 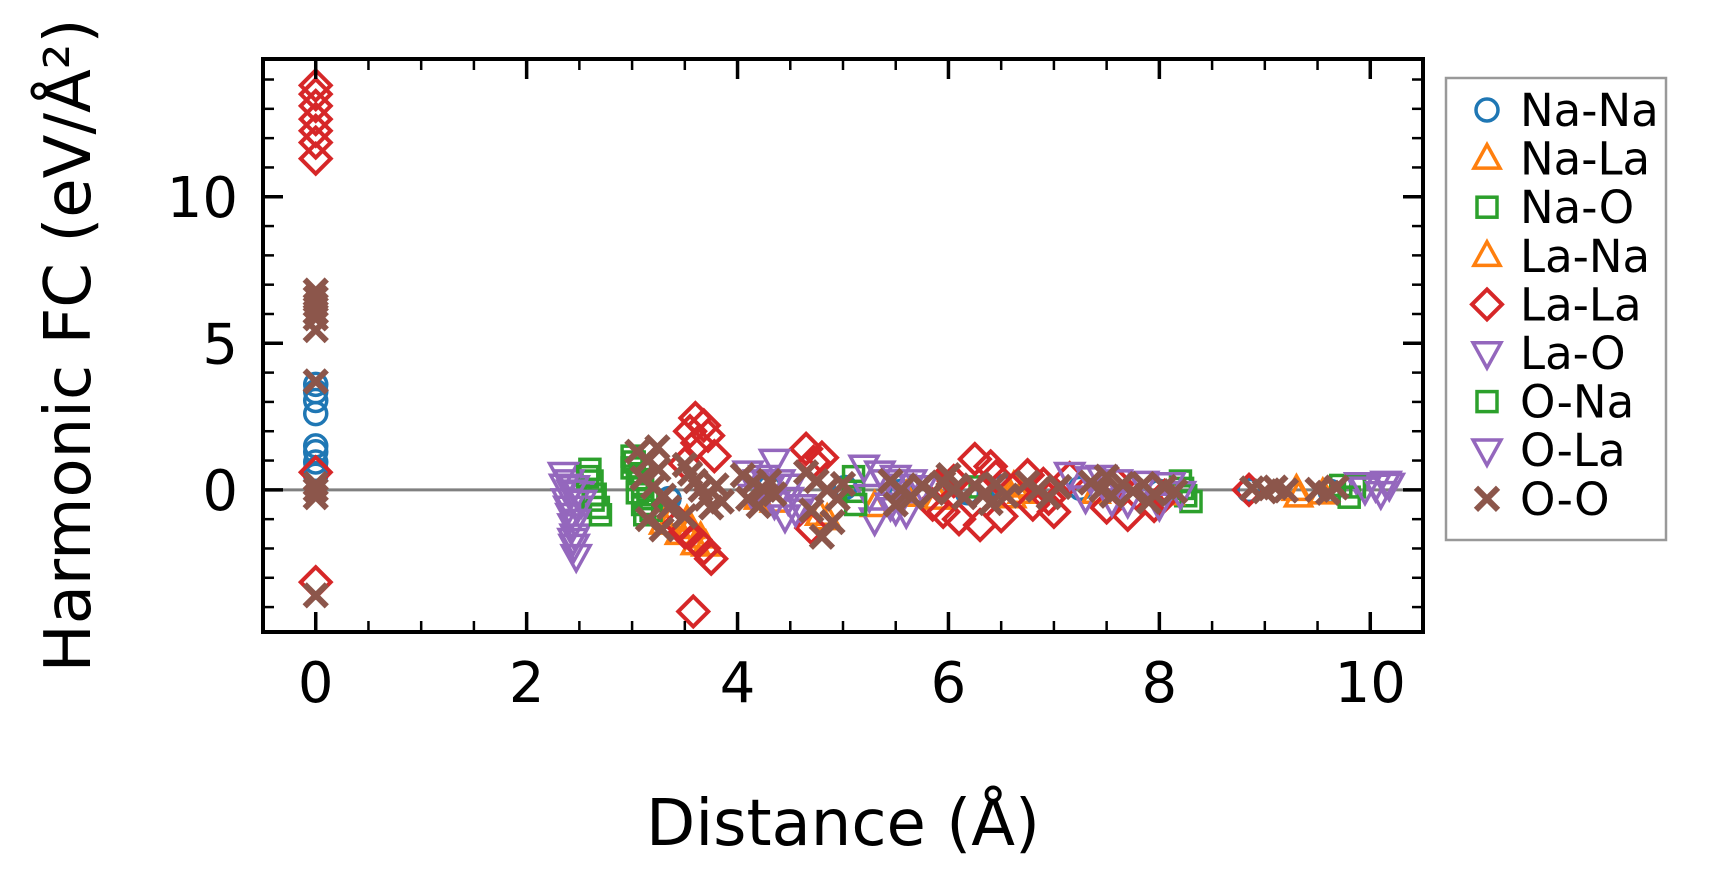 I want to click on legend-label: O-Na, so click(x=1577, y=402).